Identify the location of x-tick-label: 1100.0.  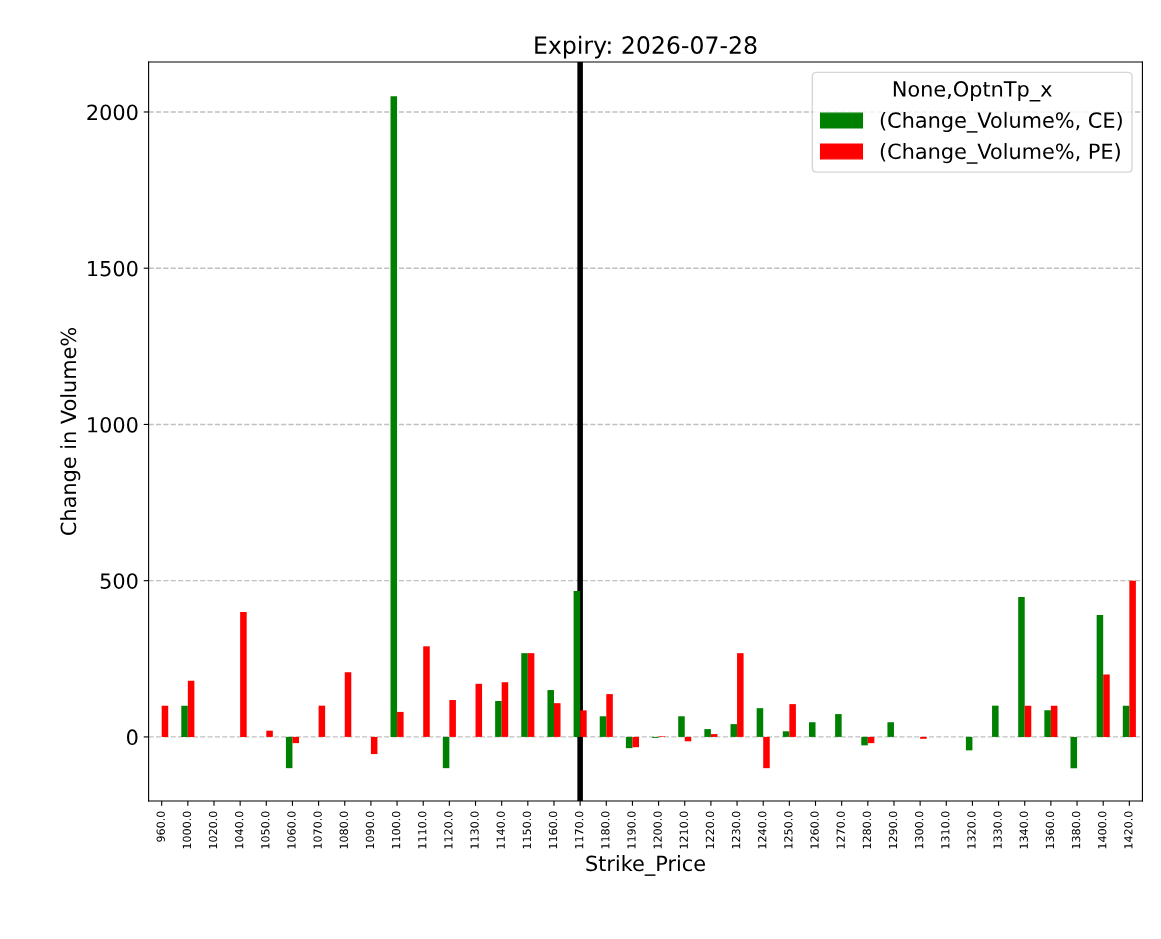
(396, 830).